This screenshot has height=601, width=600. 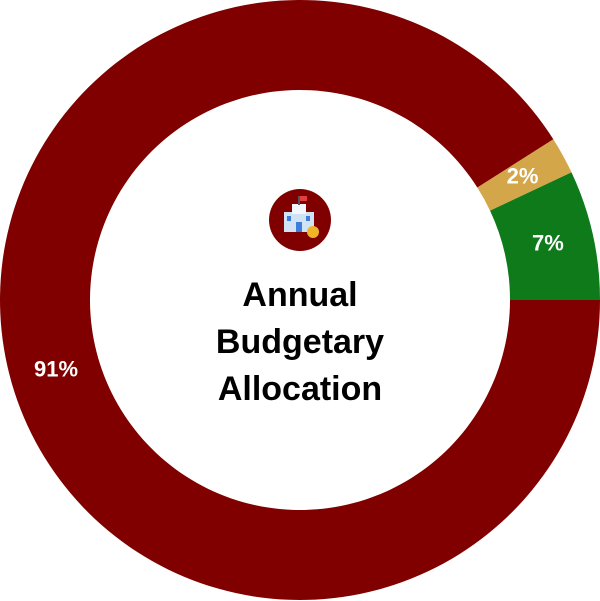 I want to click on chart-title: Annual Budgetary Allocation, so click(x=300, y=342).